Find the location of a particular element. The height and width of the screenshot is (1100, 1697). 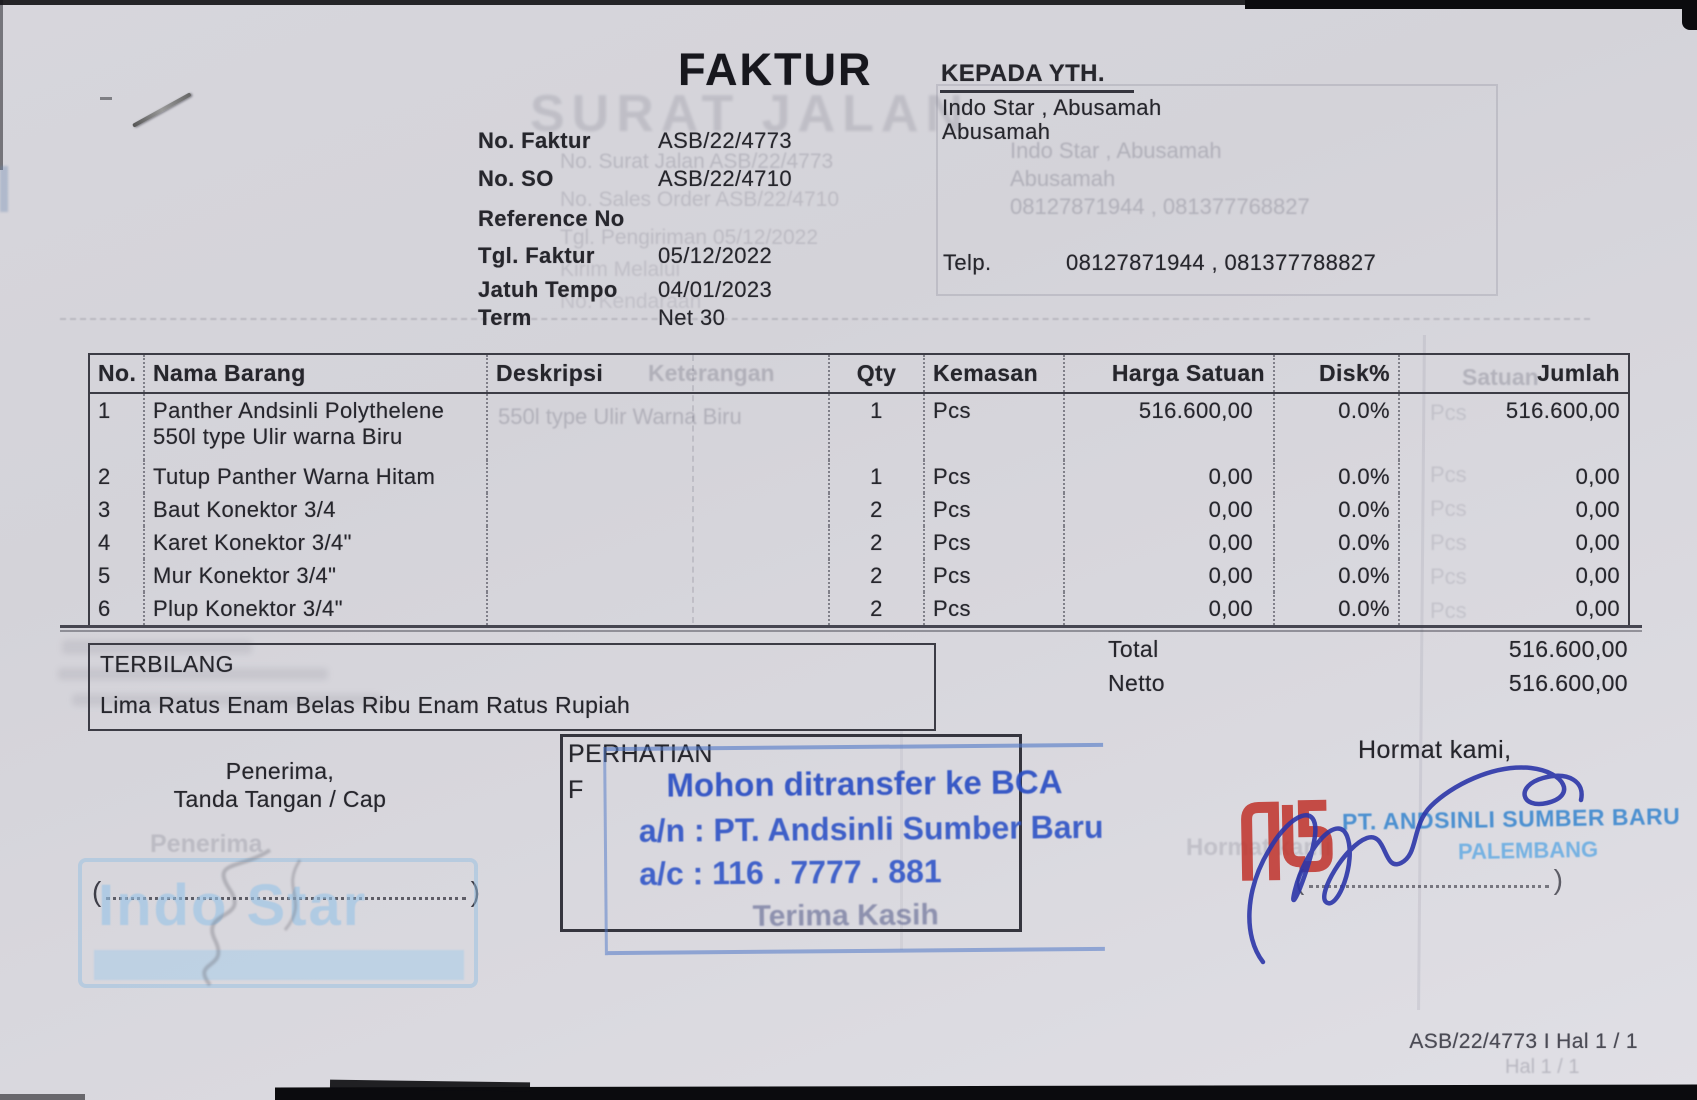

bank-stamp-line1: Mohon ditransfer ke BCA is located at coordinates (864, 783).